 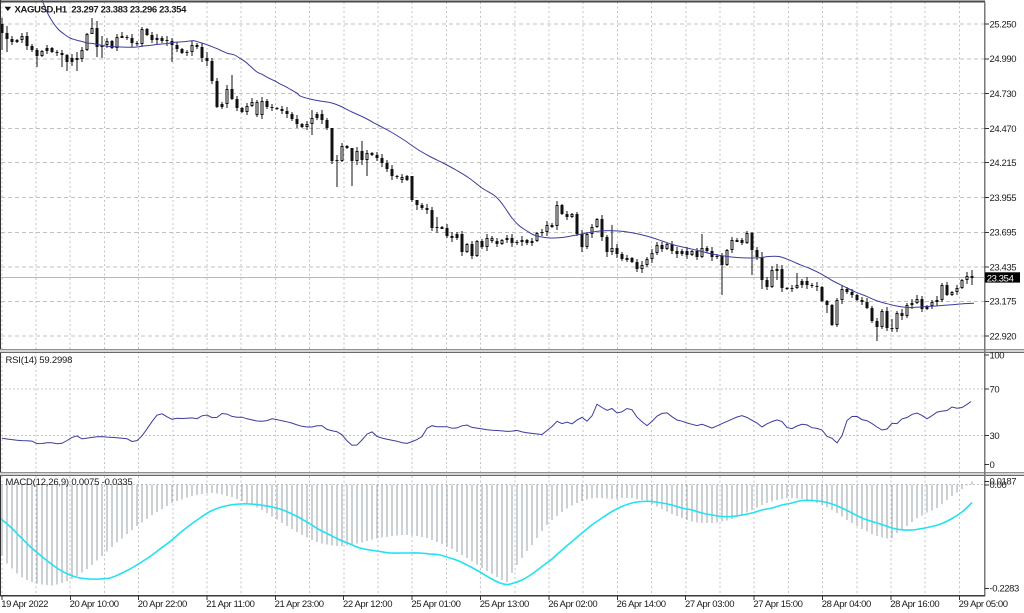 I want to click on svg-text: 27 Apr 15:00, so click(x=777, y=604).